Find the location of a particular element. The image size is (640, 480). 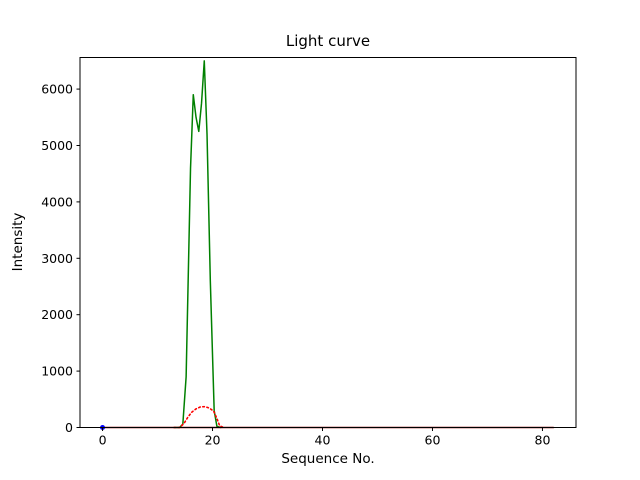

x-tick-label: 60 is located at coordinates (433, 440).